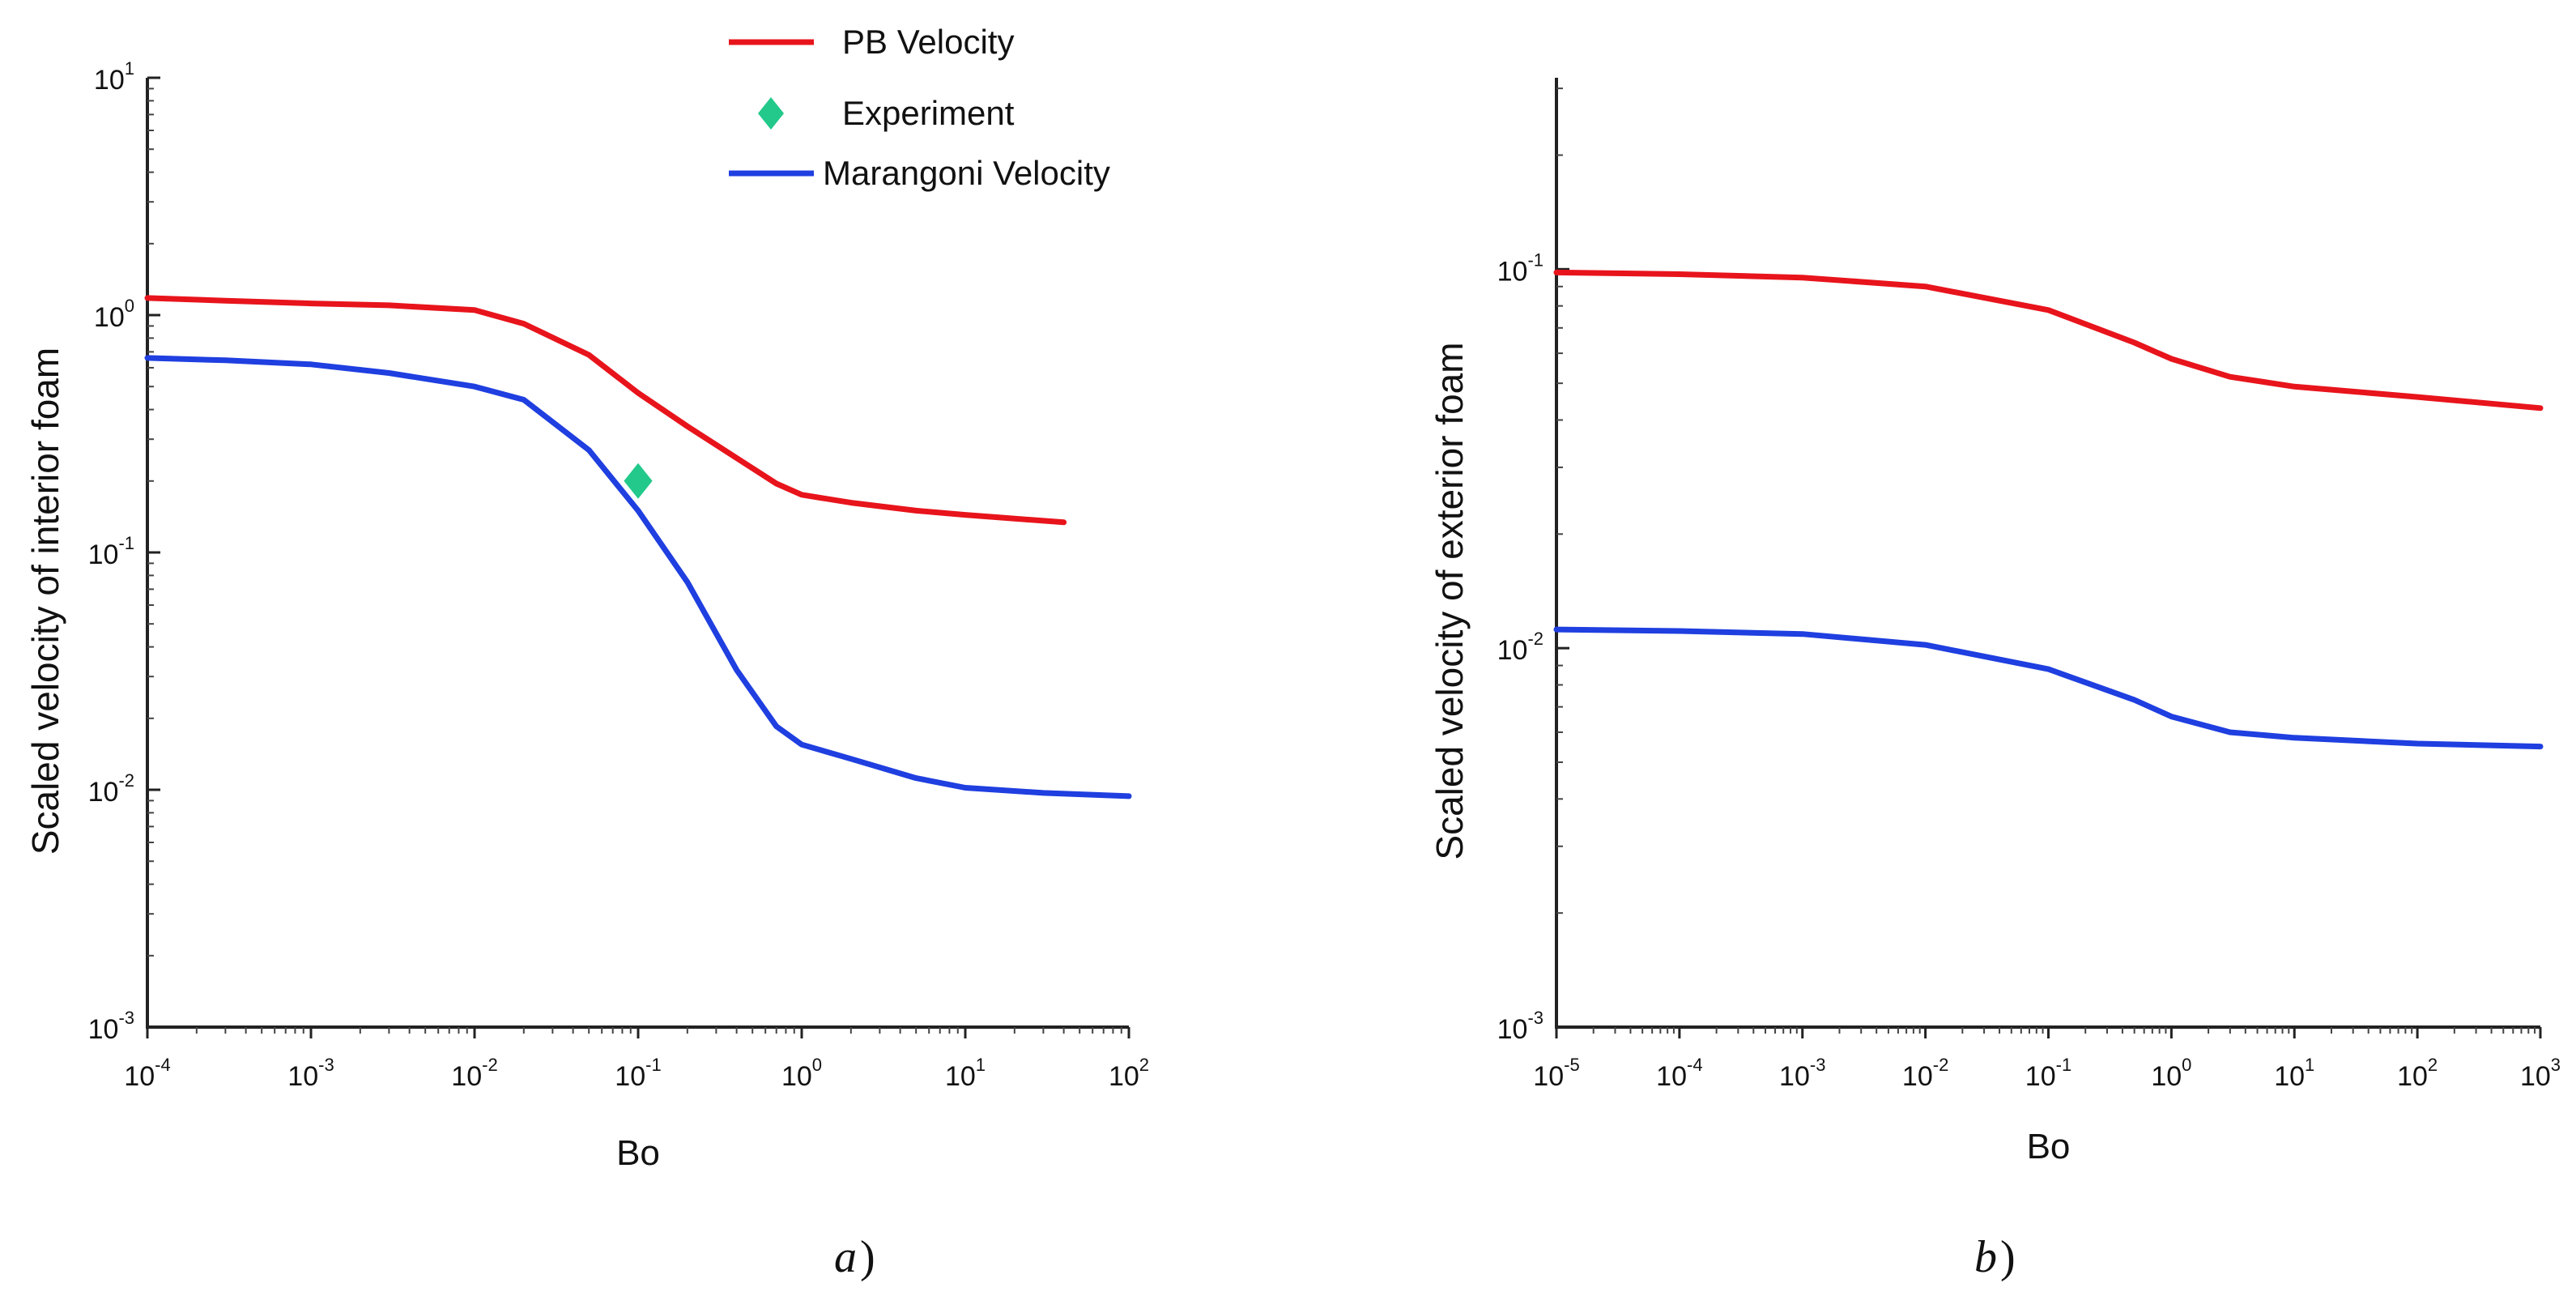 Image resolution: width=2576 pixels, height=1309 pixels. I want to click on experiment-data-point, so click(638, 481).